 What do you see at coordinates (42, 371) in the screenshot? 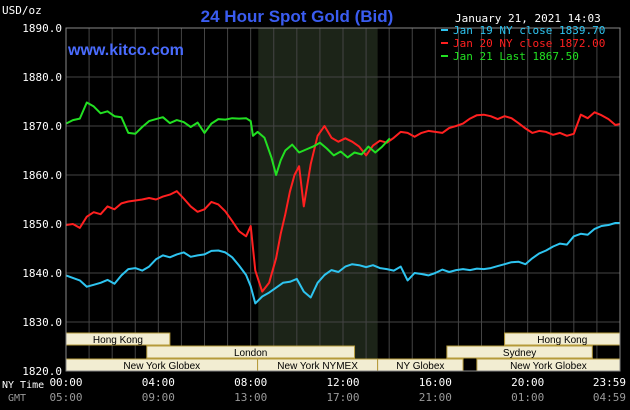
I see `y-tick-label: 1820.0` at bounding box center [42, 371].